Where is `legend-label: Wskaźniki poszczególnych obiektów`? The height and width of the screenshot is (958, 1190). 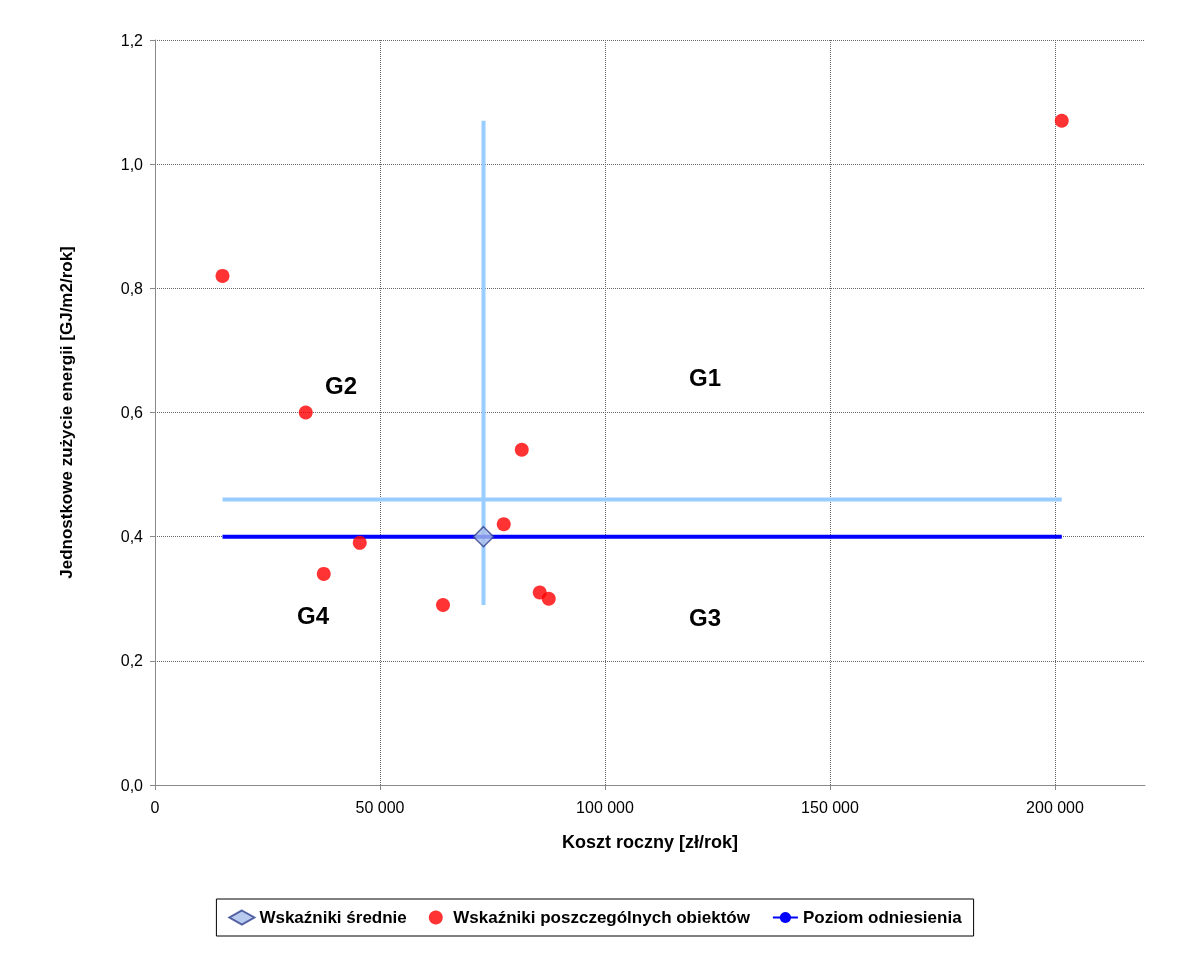 legend-label: Wskaźniki poszczególnych obiektów is located at coordinates (602, 917).